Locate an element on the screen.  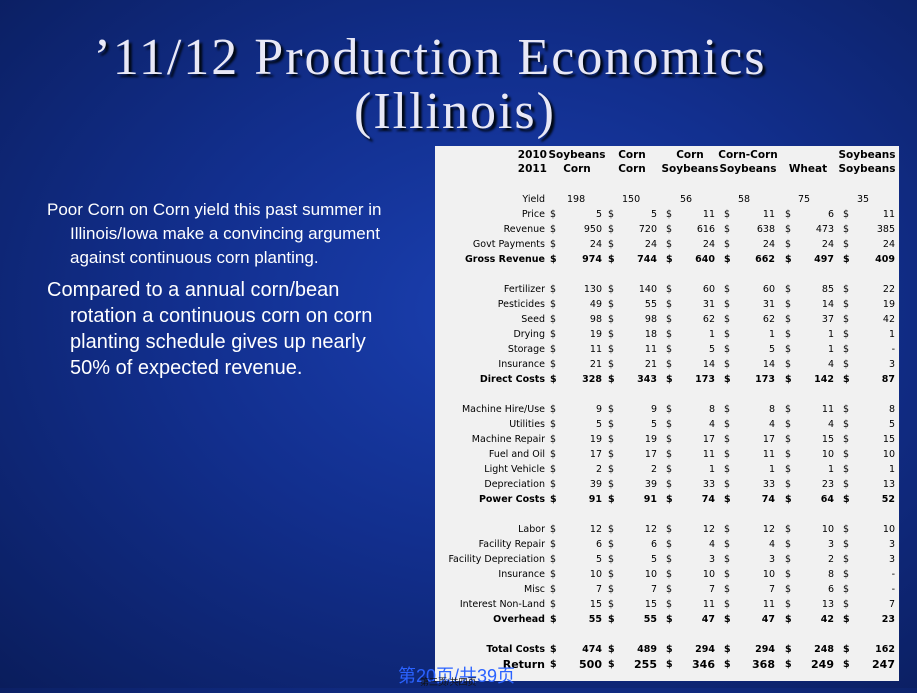
page-number-small: 第三页/共四页 is located at coordinates (448, 682).